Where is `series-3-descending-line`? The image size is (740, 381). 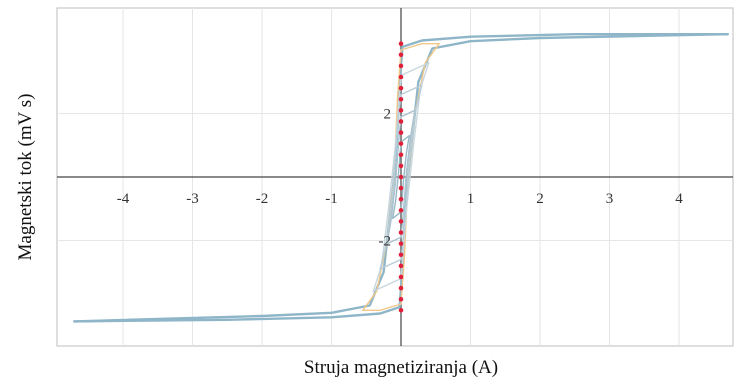
series-3-descending-line is located at coordinates (401, 177).